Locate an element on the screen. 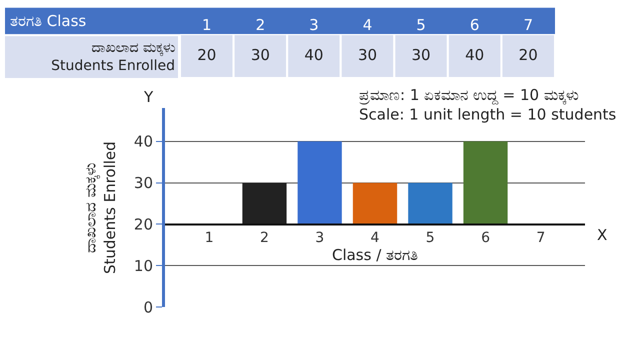  annotation: ಪ್ರಮಾಣ: 1 ಏಕಮಾನ ಉದ್ದ = 10 ಮಕ್ಕಳು Scale: 1 unit length = 10 students is located at coordinates (487, 105).